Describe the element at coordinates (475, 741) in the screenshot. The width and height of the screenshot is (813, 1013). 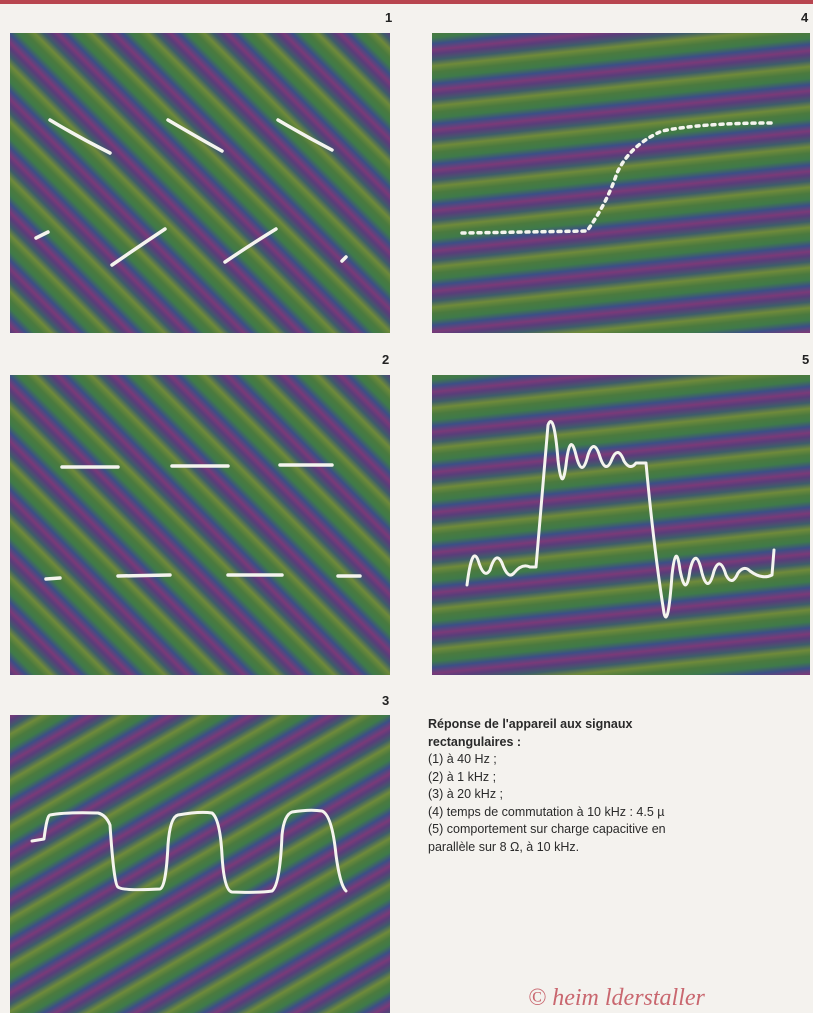
I see `caption-title-line-2: rectangulaires :` at that location.